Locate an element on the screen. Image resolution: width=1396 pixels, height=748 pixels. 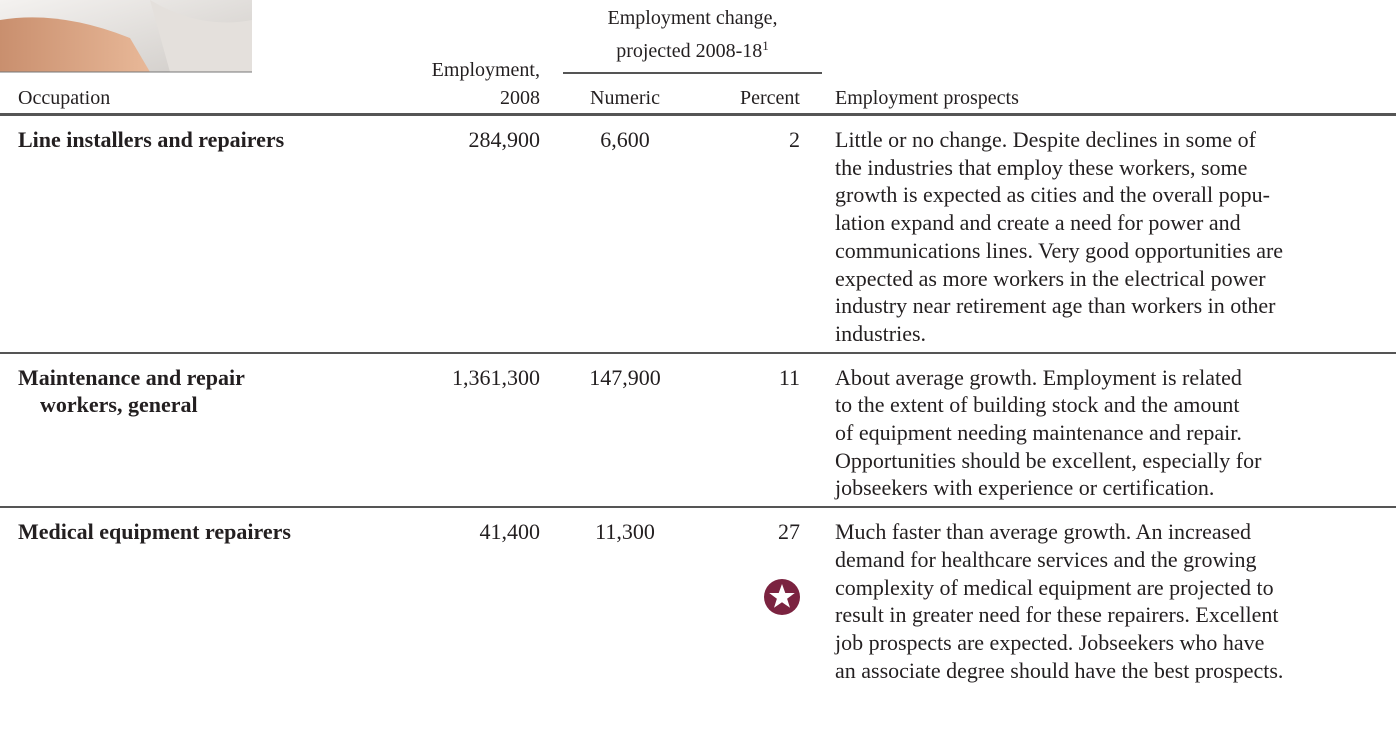
header-text: Employment change, is located at coordinates (692, 18).